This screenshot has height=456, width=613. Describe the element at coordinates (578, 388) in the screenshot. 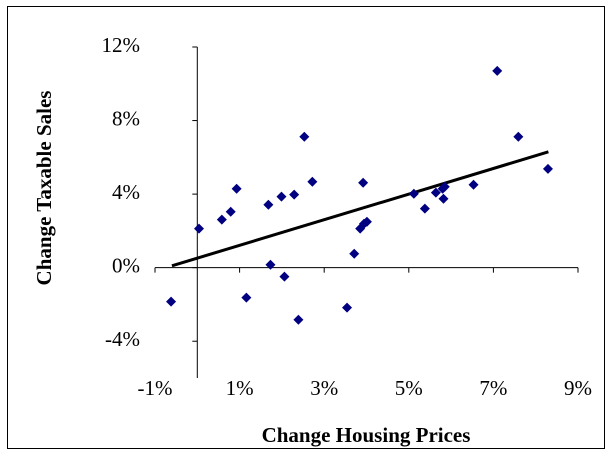

I see `x-tick-label: 9%` at that location.